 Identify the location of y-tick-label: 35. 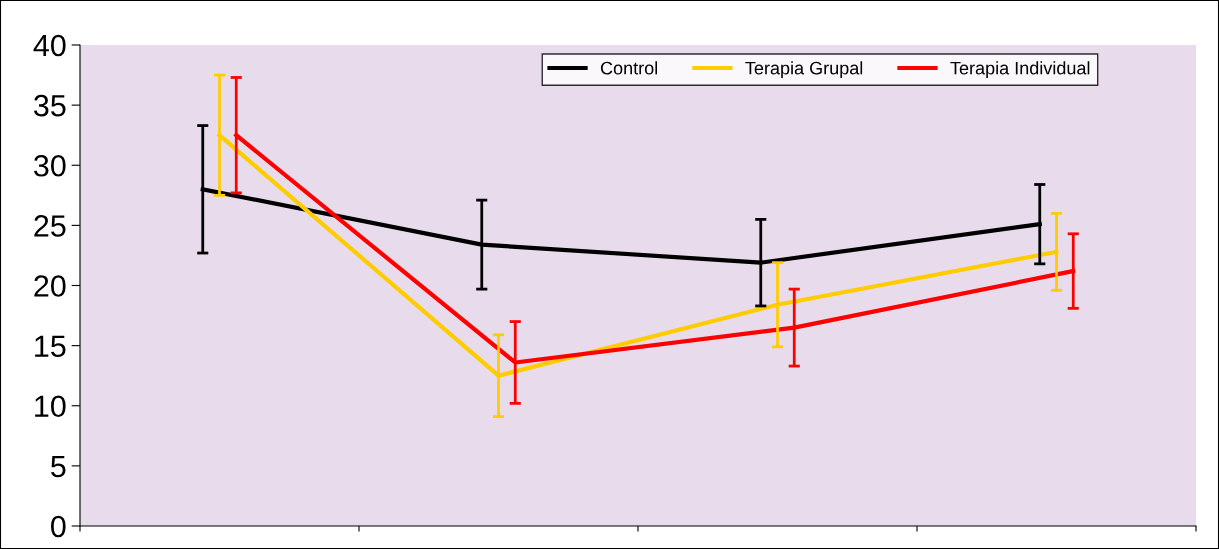
(49, 105).